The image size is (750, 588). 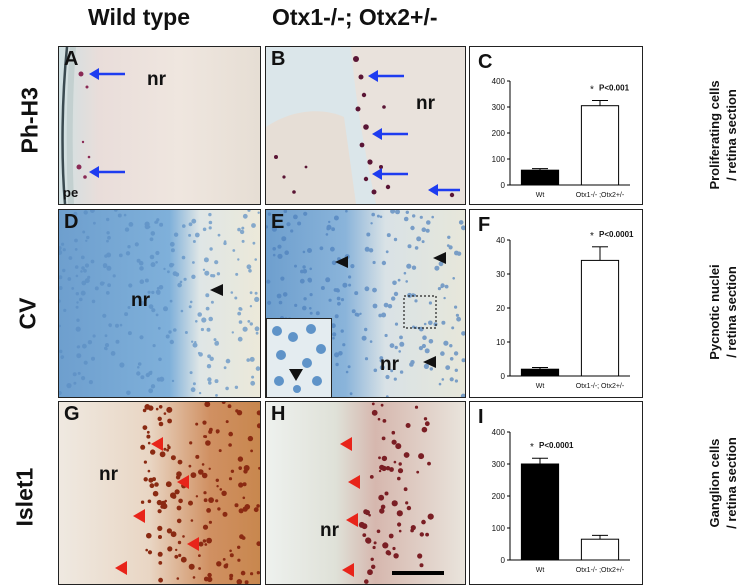 What do you see at coordinates (565, 310) in the screenshot?
I see `chart-f-svg: 0 10 20 30 40 Wt Otx1-/-; Otx2+/- * P<0.0001` at bounding box center [565, 310].